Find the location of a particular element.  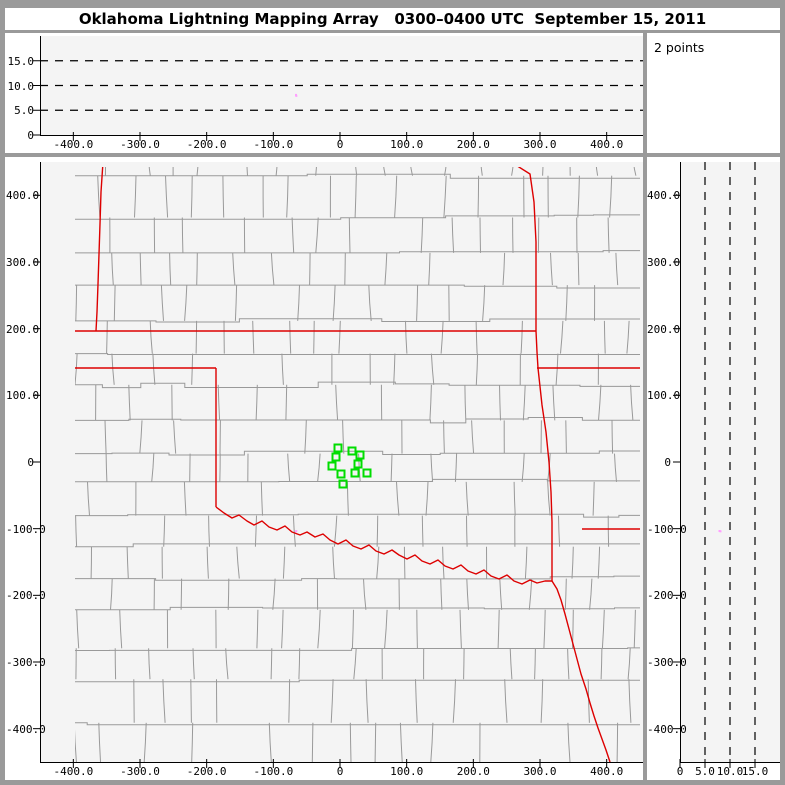

state-border-ks-co-border is located at coordinates (99, 249).